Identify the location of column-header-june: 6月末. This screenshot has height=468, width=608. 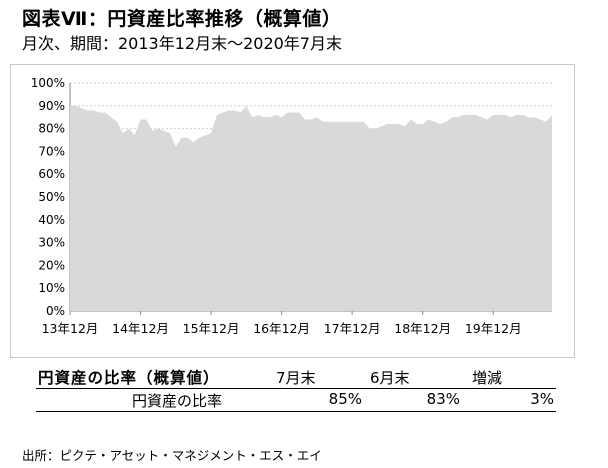
(390, 378).